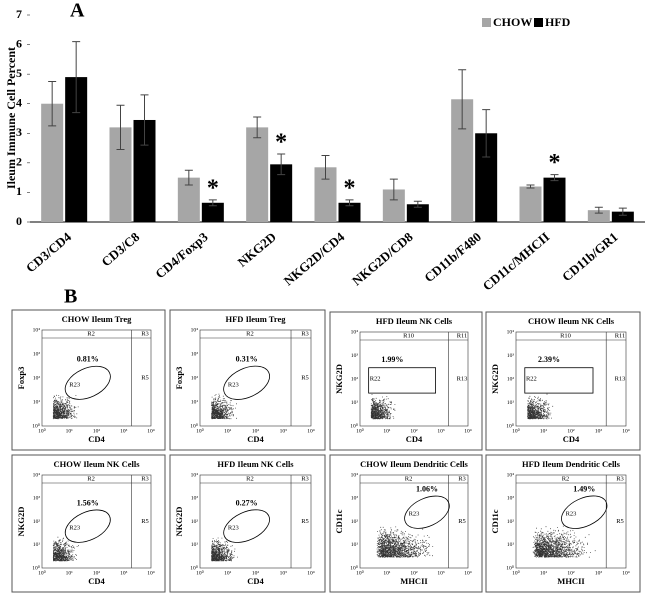 This screenshot has width=671, height=598. What do you see at coordinates (427, 489) in the screenshot?
I see `gate-percent: 1.06%` at bounding box center [427, 489].